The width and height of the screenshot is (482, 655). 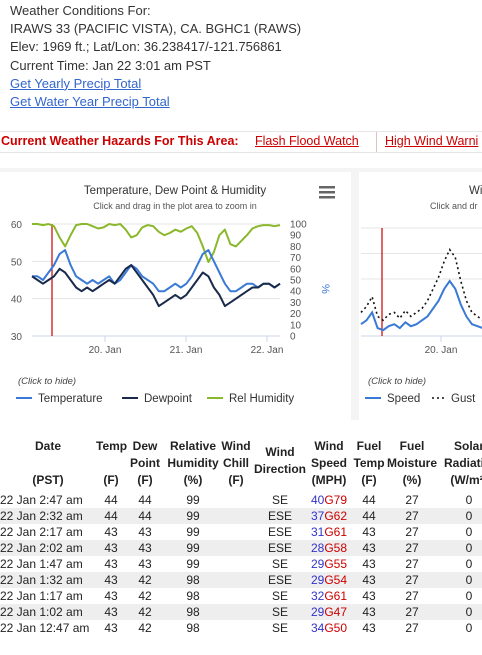 I want to click on table-header-cell: Wind Chill (F), so click(x=236, y=463).